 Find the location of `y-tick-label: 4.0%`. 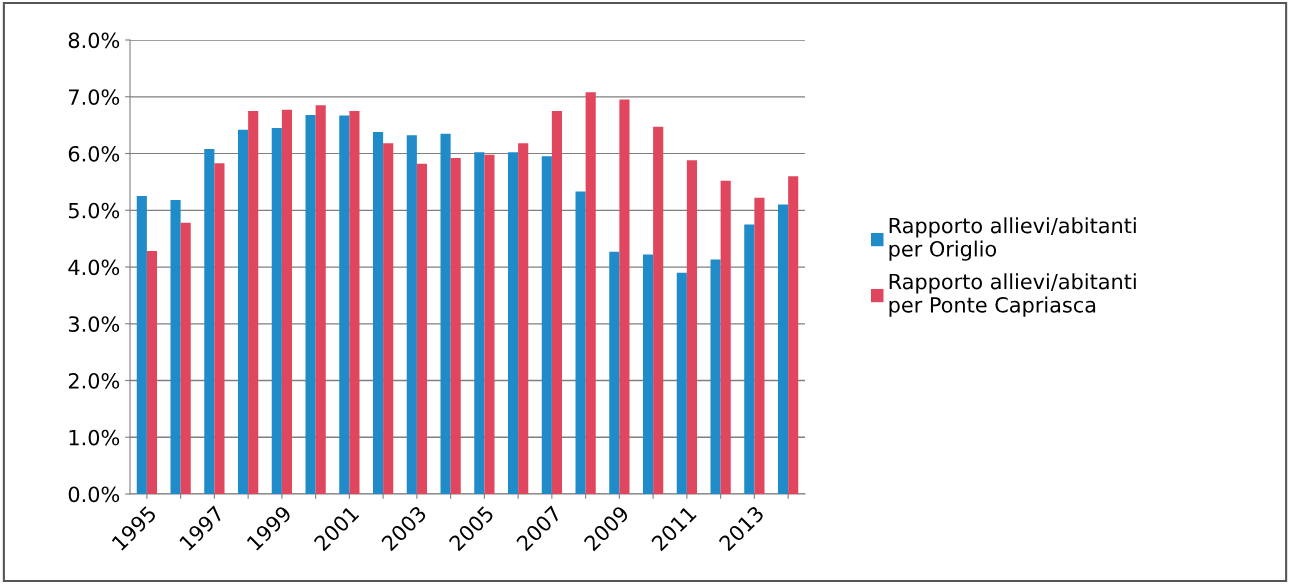

y-tick-label: 4.0% is located at coordinates (94, 267).